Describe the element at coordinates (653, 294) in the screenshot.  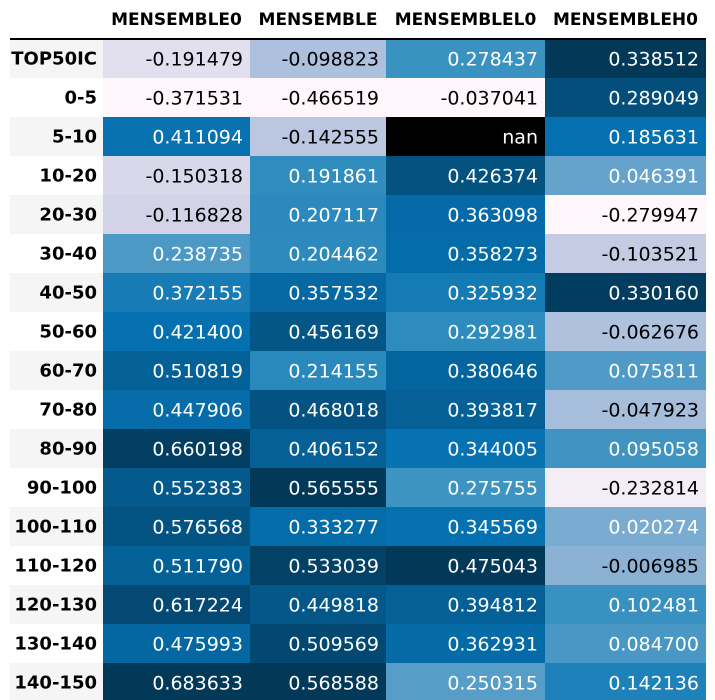
I see `cell-value: 0.330160` at that location.